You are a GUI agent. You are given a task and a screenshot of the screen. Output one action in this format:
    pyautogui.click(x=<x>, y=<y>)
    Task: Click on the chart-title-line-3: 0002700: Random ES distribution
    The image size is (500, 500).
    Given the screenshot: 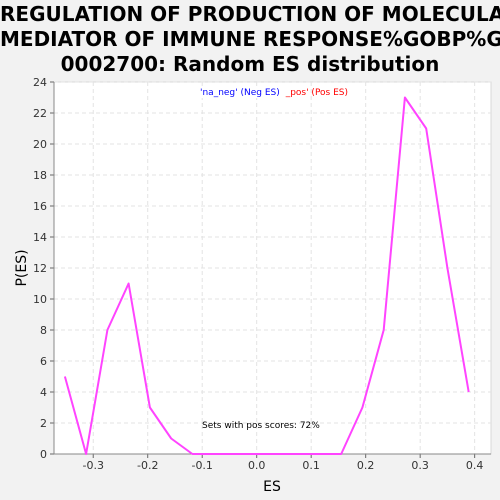 What is the action you would take?
    pyautogui.click(x=250, y=64)
    